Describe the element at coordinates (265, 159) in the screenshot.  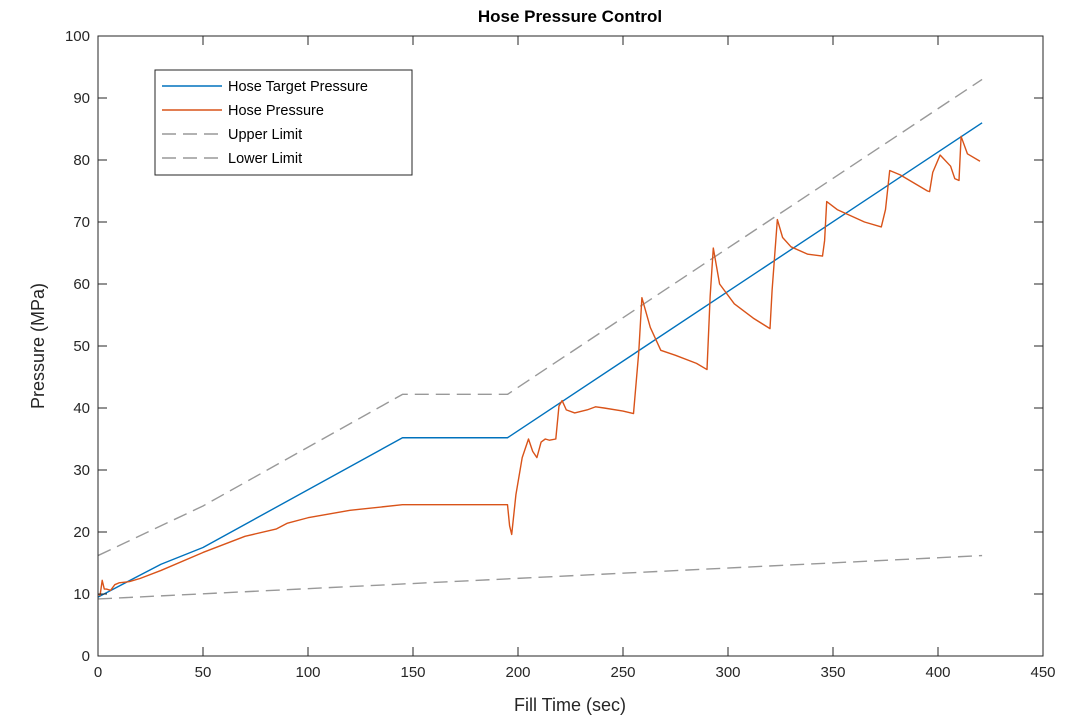
I see `legend-label: Lower Limit` at that location.